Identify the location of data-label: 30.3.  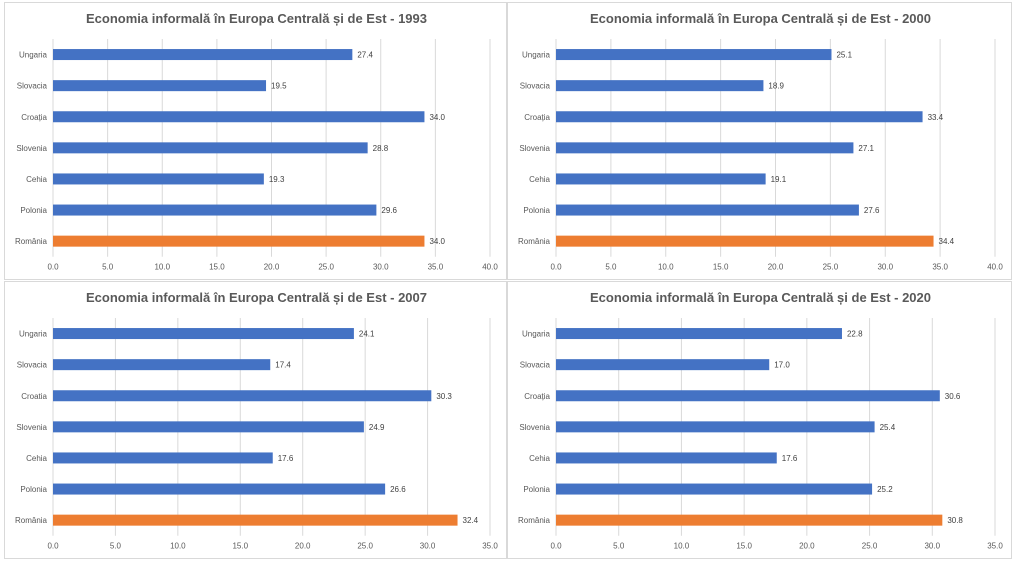
(444, 396).